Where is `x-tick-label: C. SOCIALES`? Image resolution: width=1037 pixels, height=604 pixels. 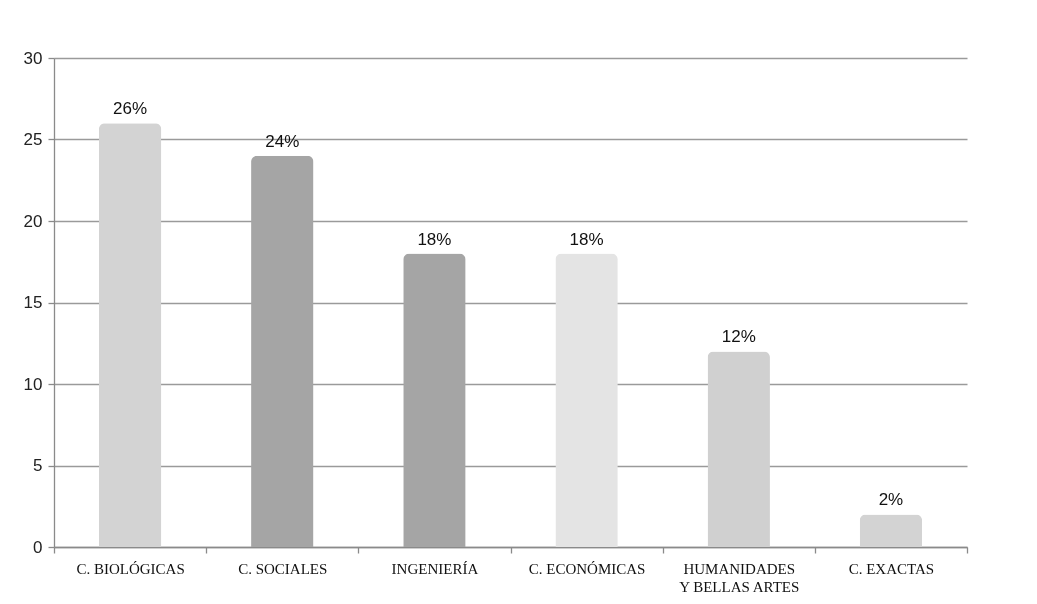
x-tick-label: C. SOCIALES is located at coordinates (283, 568).